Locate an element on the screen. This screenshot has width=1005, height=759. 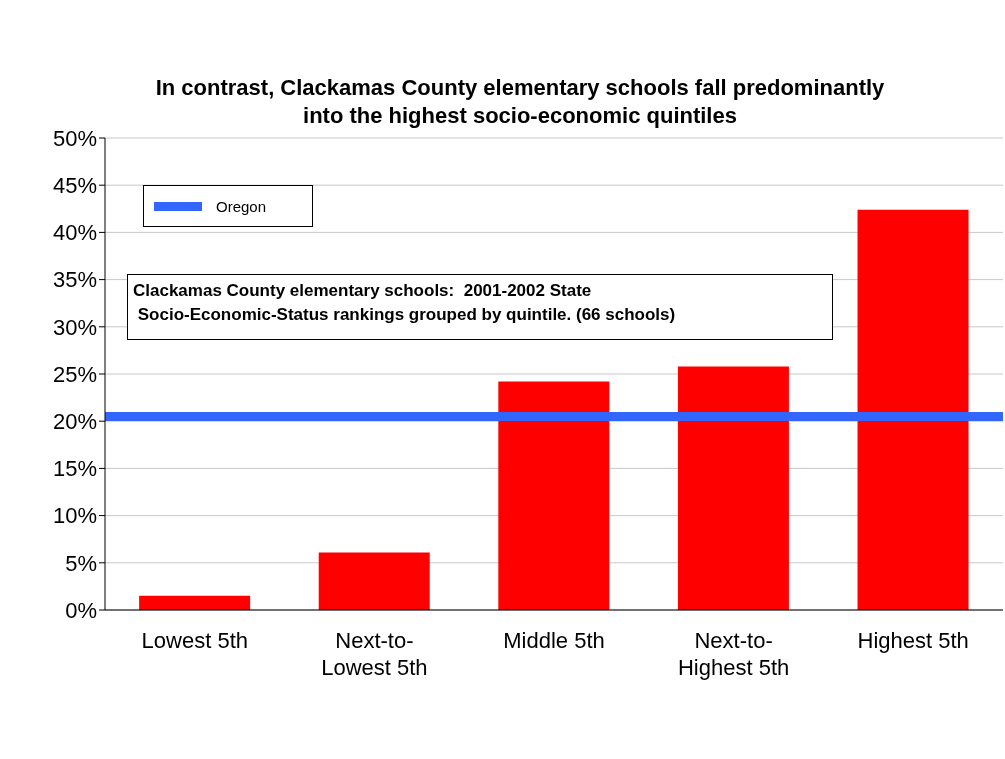
y-tick-label: 40% is located at coordinates (74, 233).